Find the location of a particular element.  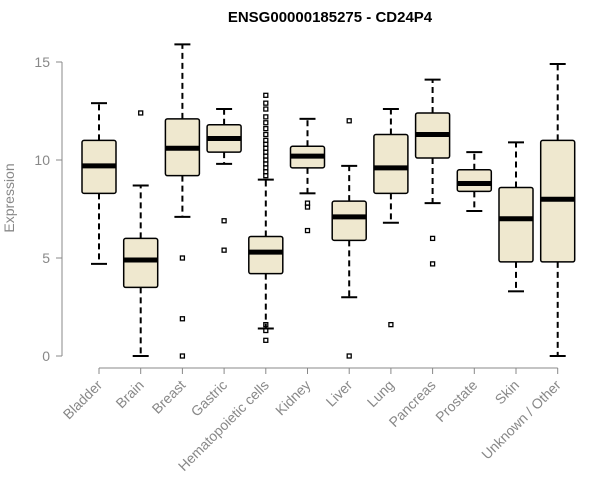

box-group-bladder is located at coordinates (99, 183).